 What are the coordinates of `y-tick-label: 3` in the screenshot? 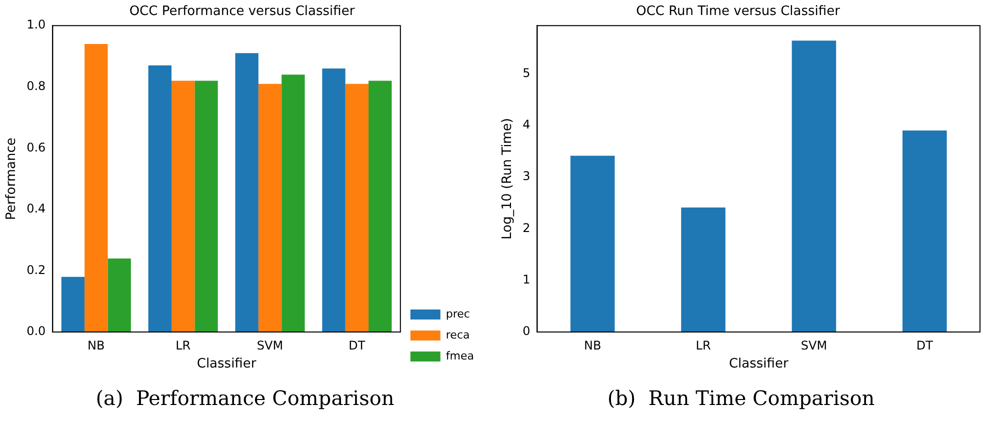 It's located at (526, 176).